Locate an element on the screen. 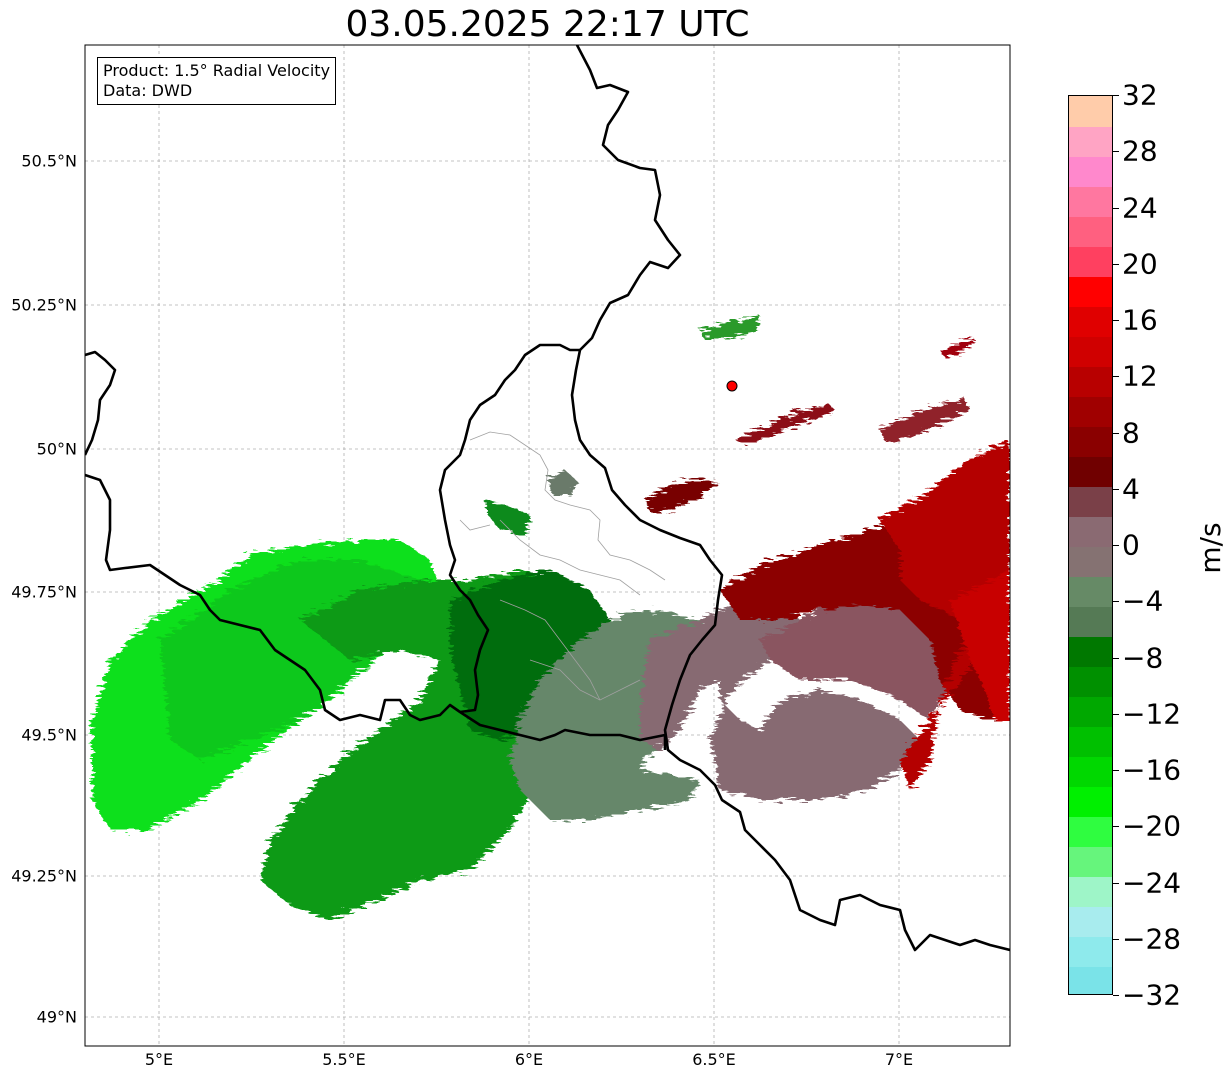 The width and height of the screenshot is (1225, 1081). colorbar-tick-label: 12 is located at coordinates (1140, 376).